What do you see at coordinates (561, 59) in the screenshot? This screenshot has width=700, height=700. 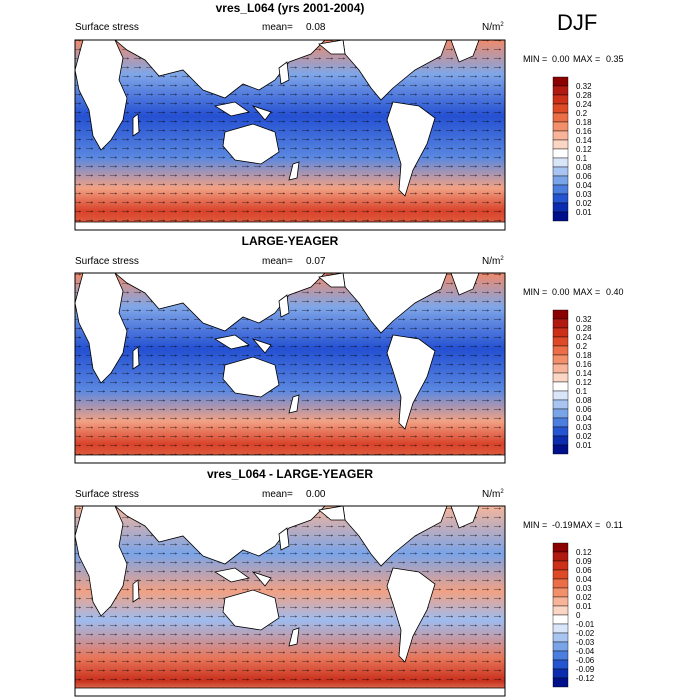 I see `panel-1-min-value: 0.00` at bounding box center [561, 59].